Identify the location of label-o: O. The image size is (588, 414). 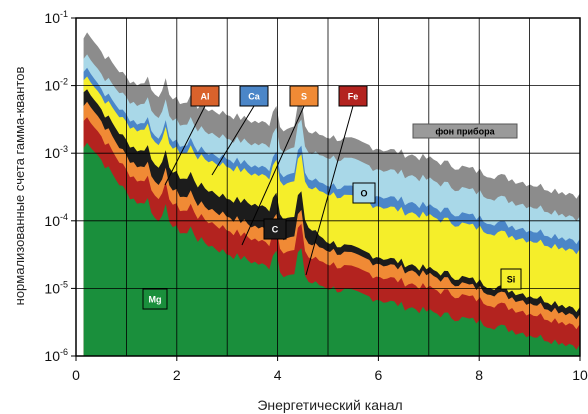
(364, 193).